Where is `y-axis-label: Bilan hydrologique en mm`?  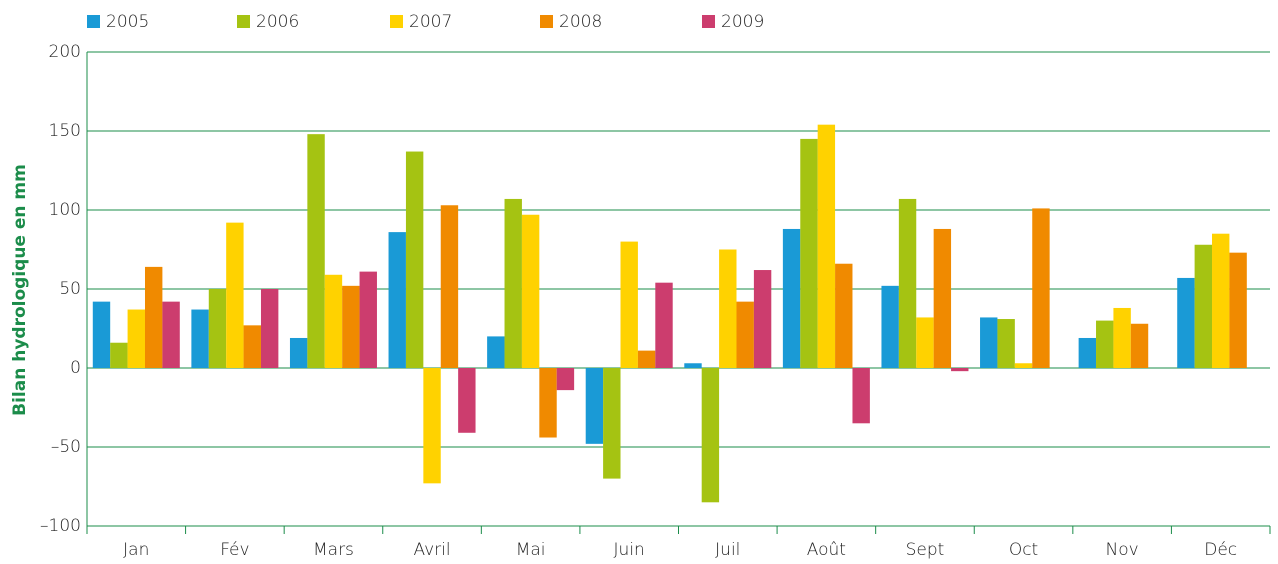 y-axis-label: Bilan hydrologique en mm is located at coordinates (20, 290).